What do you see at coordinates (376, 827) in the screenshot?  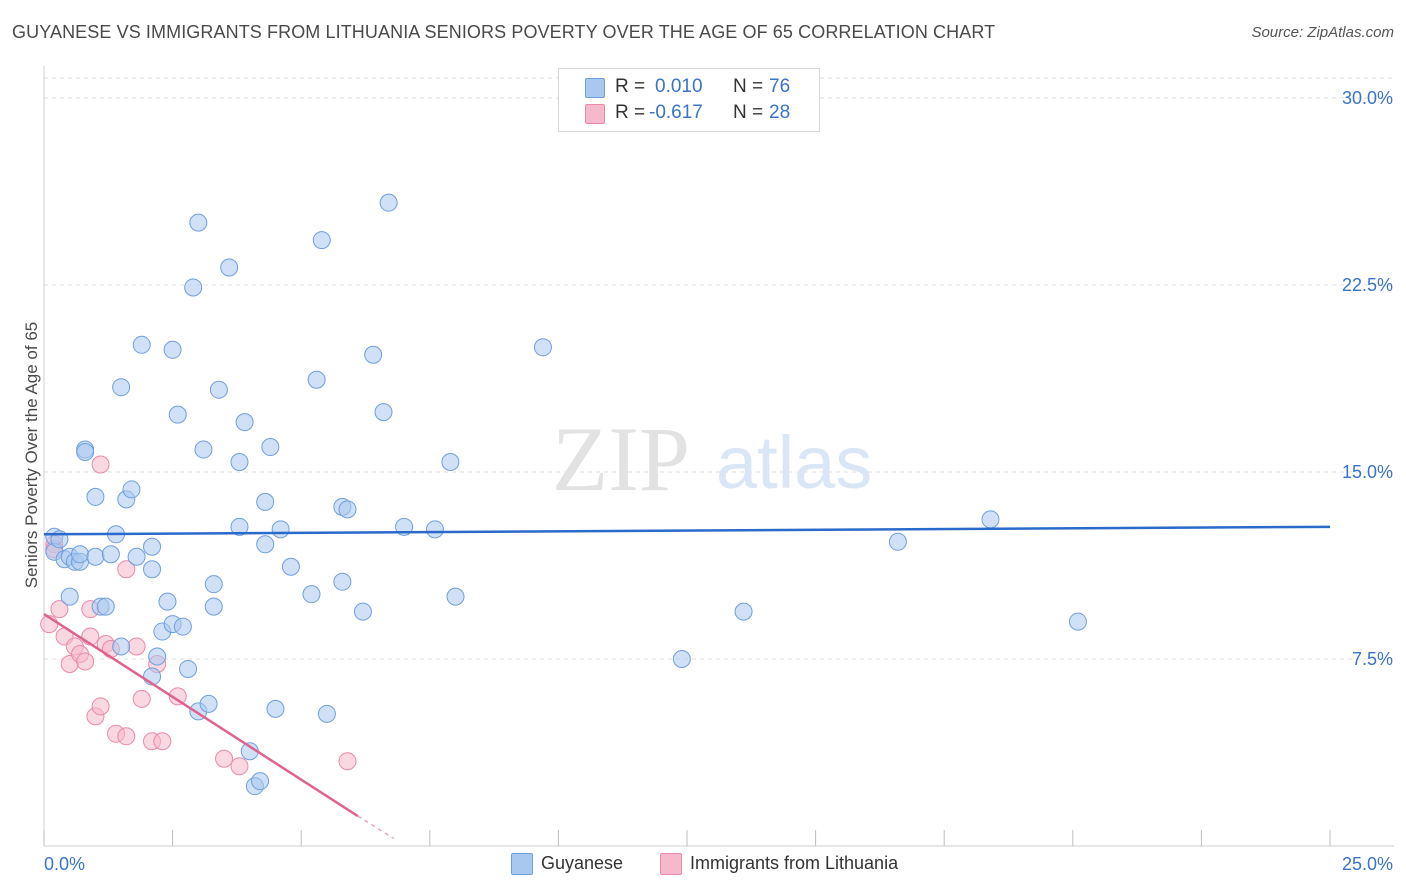 I see `trend-line-lithuania-extension` at bounding box center [376, 827].